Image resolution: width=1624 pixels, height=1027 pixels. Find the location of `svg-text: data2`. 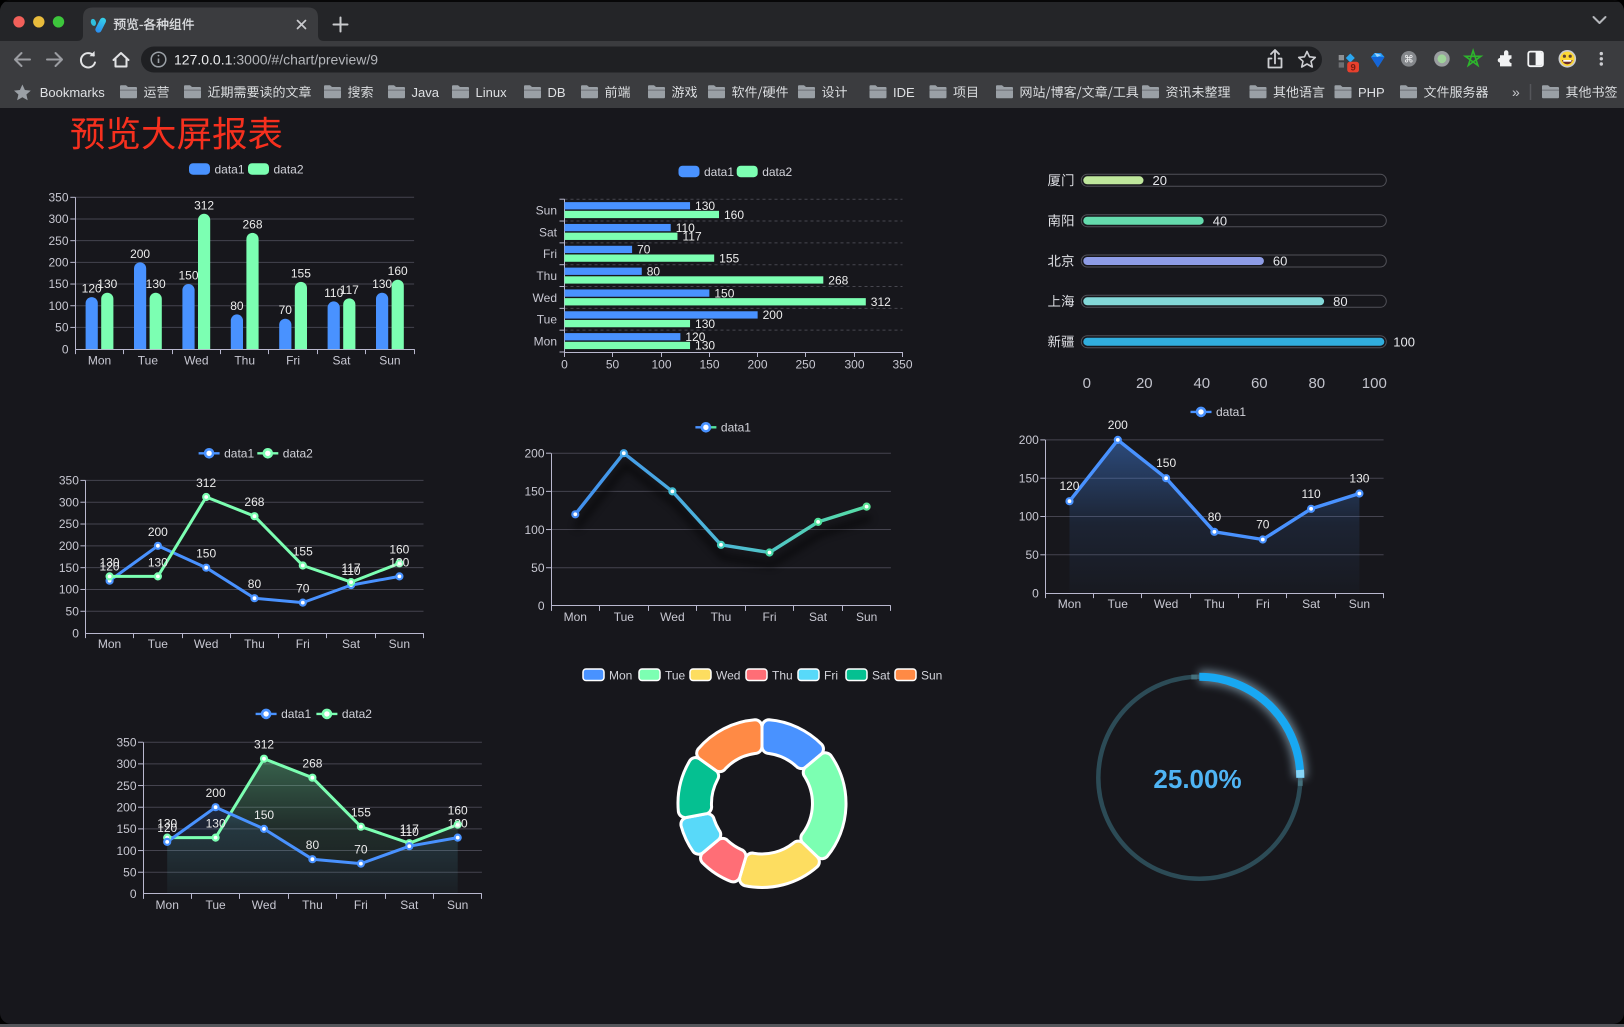

svg-text: data2 is located at coordinates (289, 169).